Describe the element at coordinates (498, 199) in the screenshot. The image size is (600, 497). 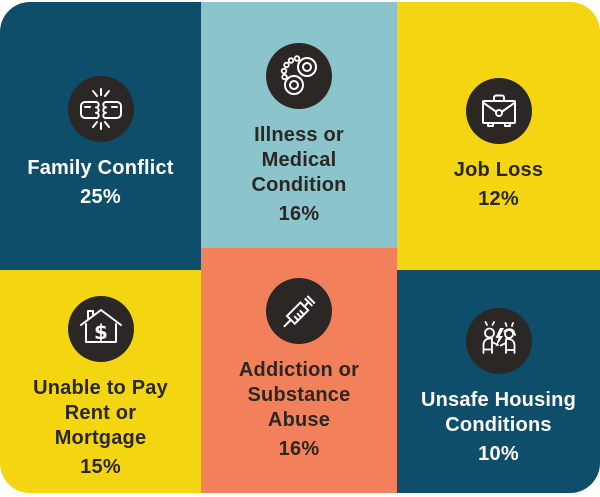
I see `tile-percent: 12%` at that location.